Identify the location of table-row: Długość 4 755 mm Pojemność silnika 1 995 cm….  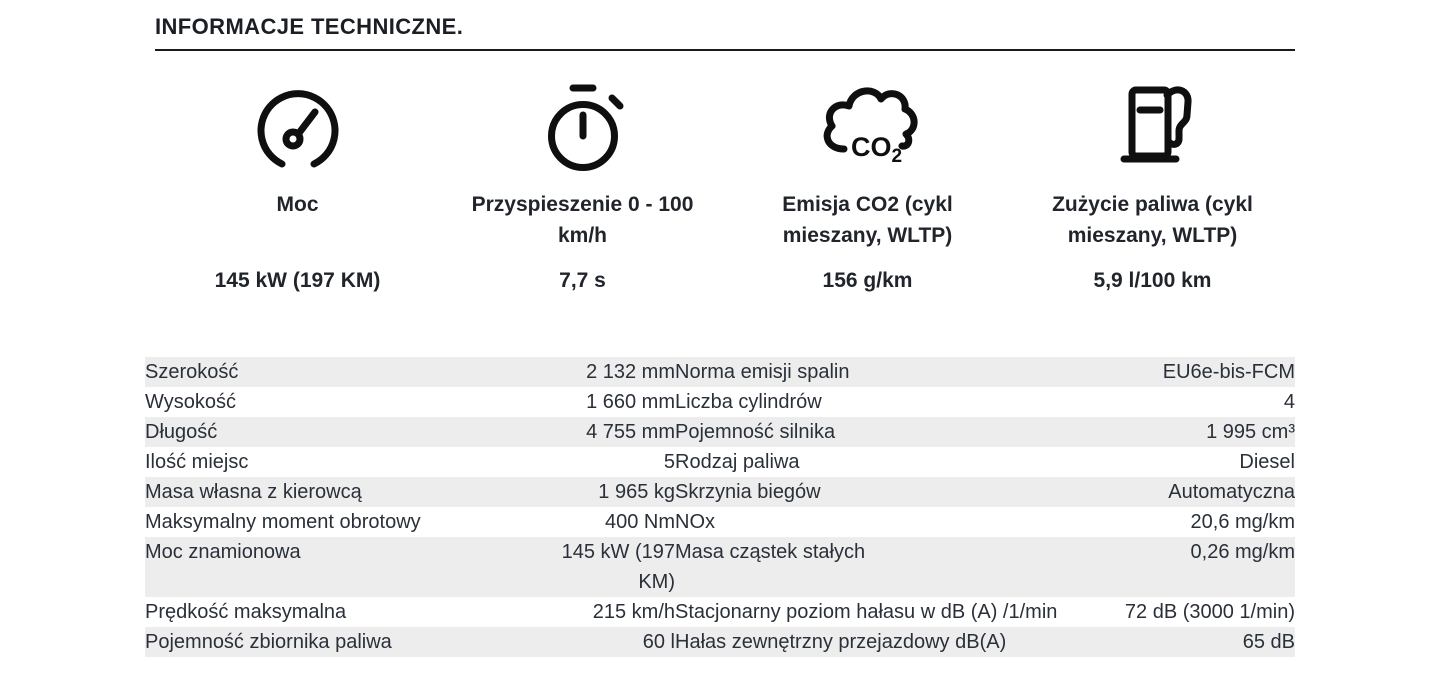
(720, 432).